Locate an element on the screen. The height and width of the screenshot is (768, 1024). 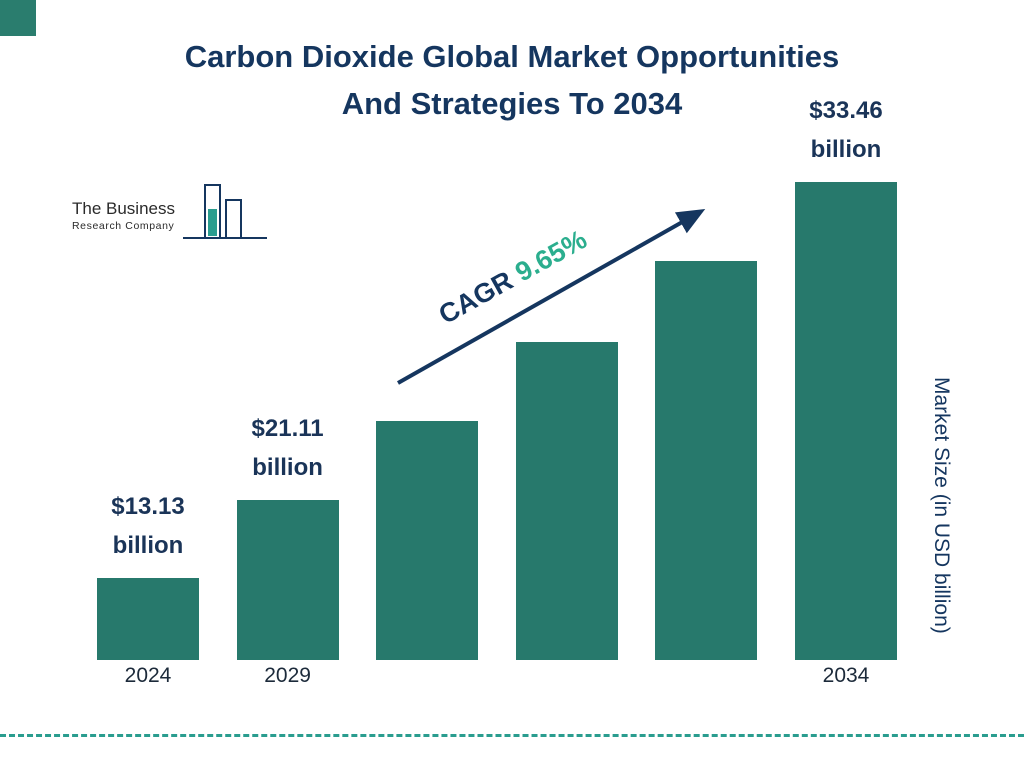
logo-bar-chart-icon is located at coordinates (225, 211).